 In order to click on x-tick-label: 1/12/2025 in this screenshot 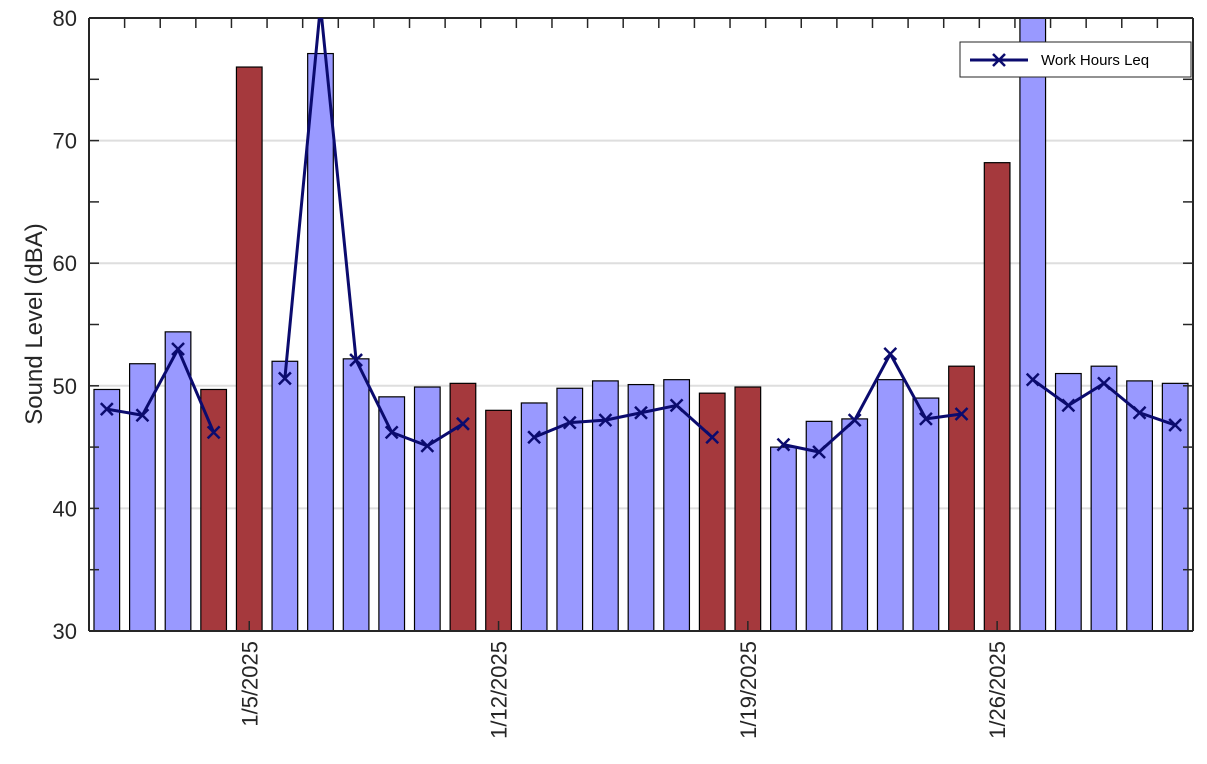, I will do `click(499, 690)`.